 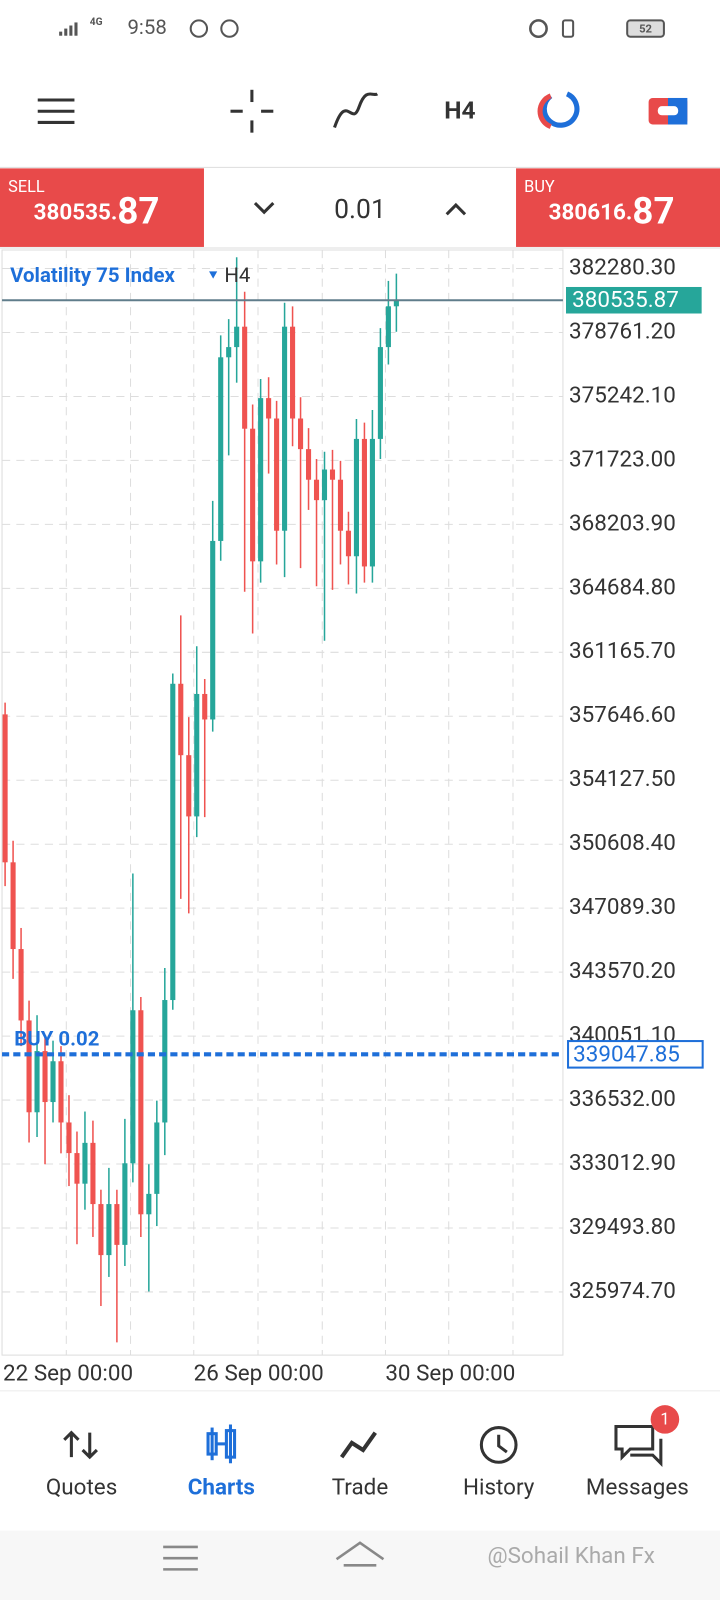 What do you see at coordinates (622, 971) in the screenshot?
I see `y-tick-label: 343570.20` at bounding box center [622, 971].